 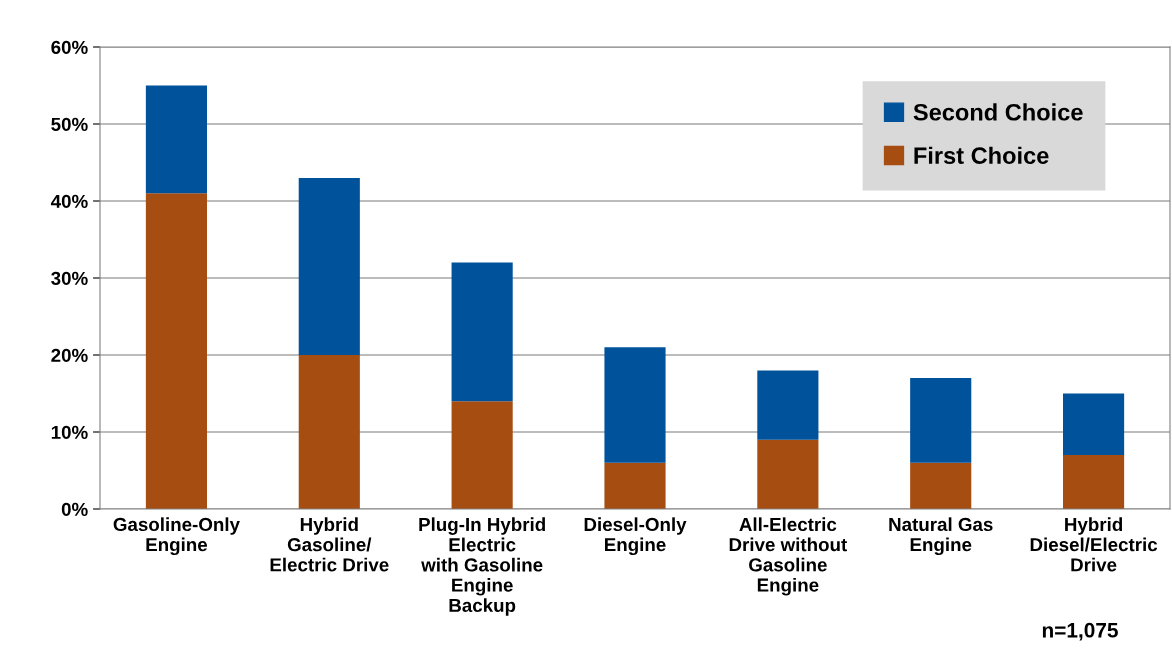 I want to click on y-tick-label: 60%, so click(x=69, y=47).